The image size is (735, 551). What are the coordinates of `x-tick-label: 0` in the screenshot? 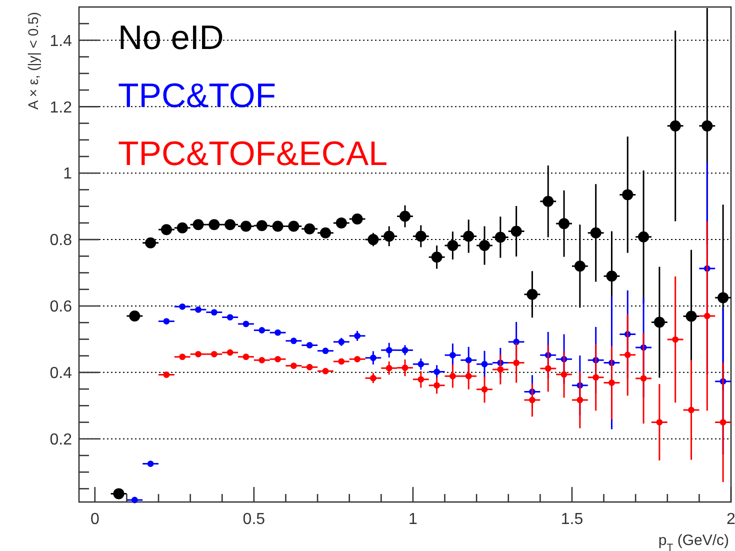 It's located at (95, 519).